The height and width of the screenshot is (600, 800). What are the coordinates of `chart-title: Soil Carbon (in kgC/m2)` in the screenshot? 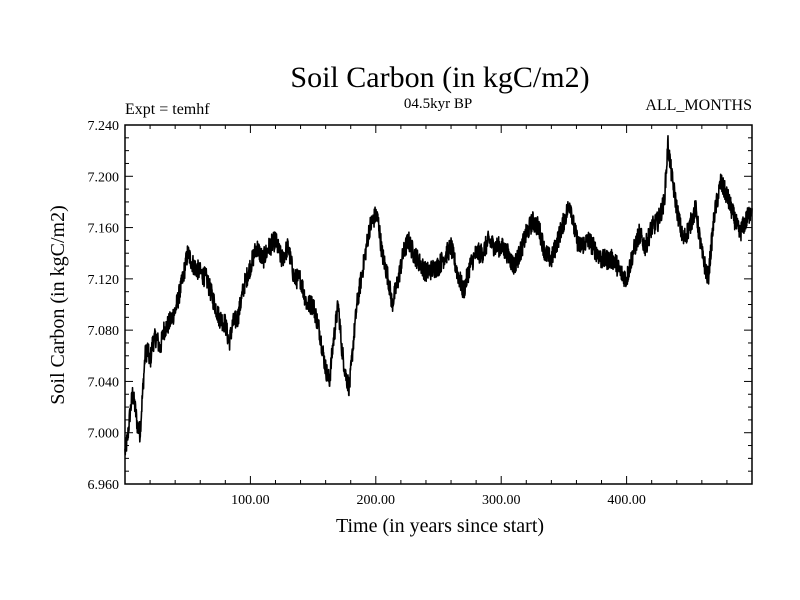 It's located at (439, 77).